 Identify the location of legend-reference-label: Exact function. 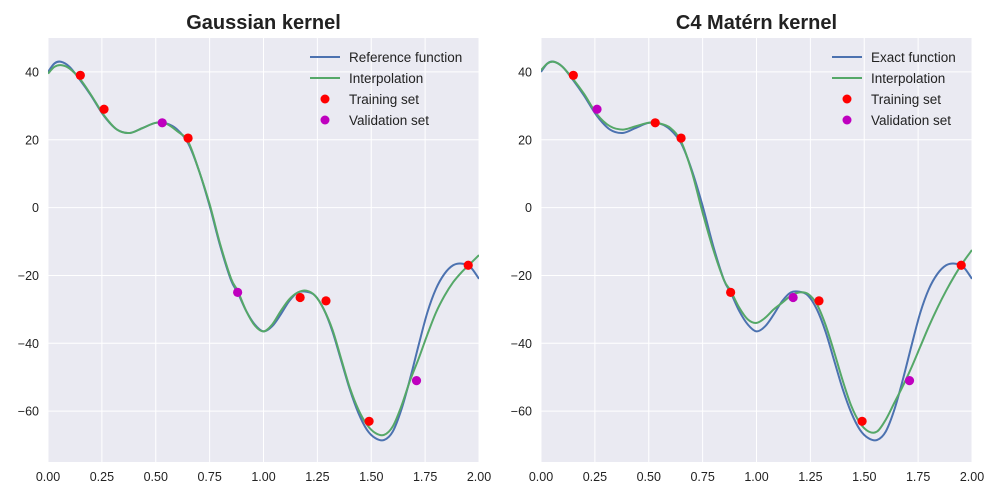
(913, 57).